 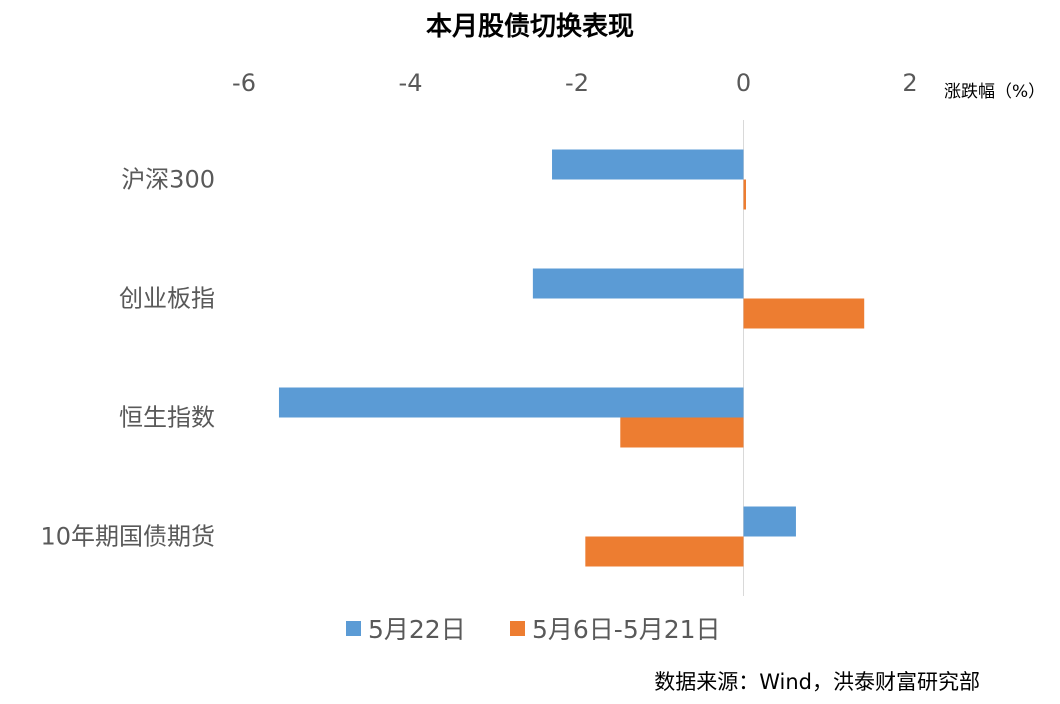 I want to click on legend-label: 5月6日-5月21日, so click(x=626, y=629).